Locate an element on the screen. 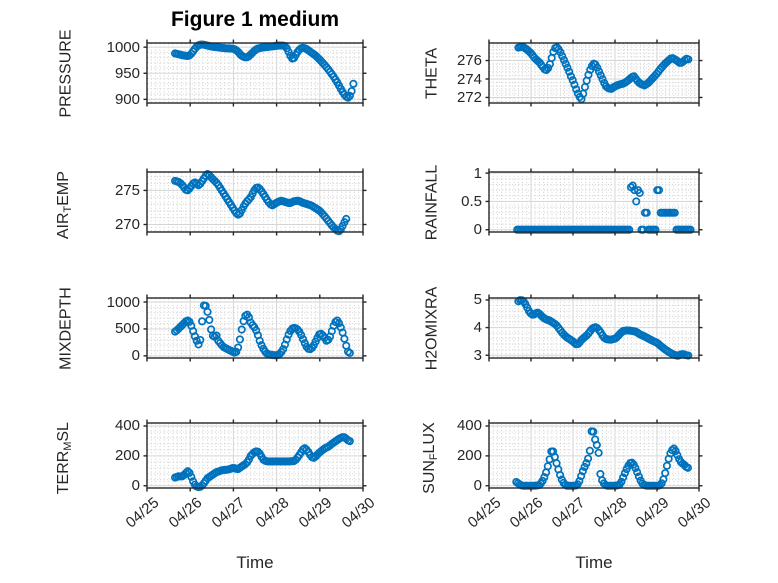 The image size is (778, 583). rainfall-axes-box is located at coordinates (594, 202).